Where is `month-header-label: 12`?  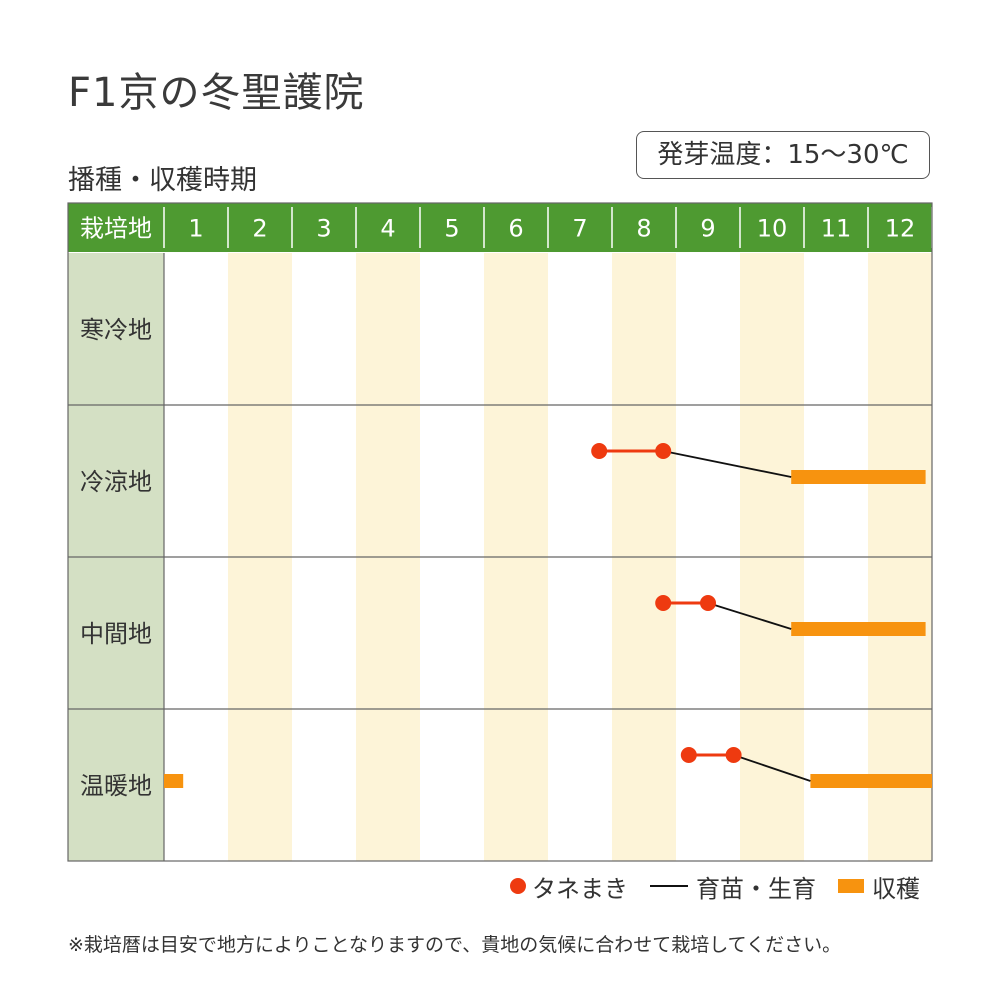 month-header-label: 12 is located at coordinates (900, 229).